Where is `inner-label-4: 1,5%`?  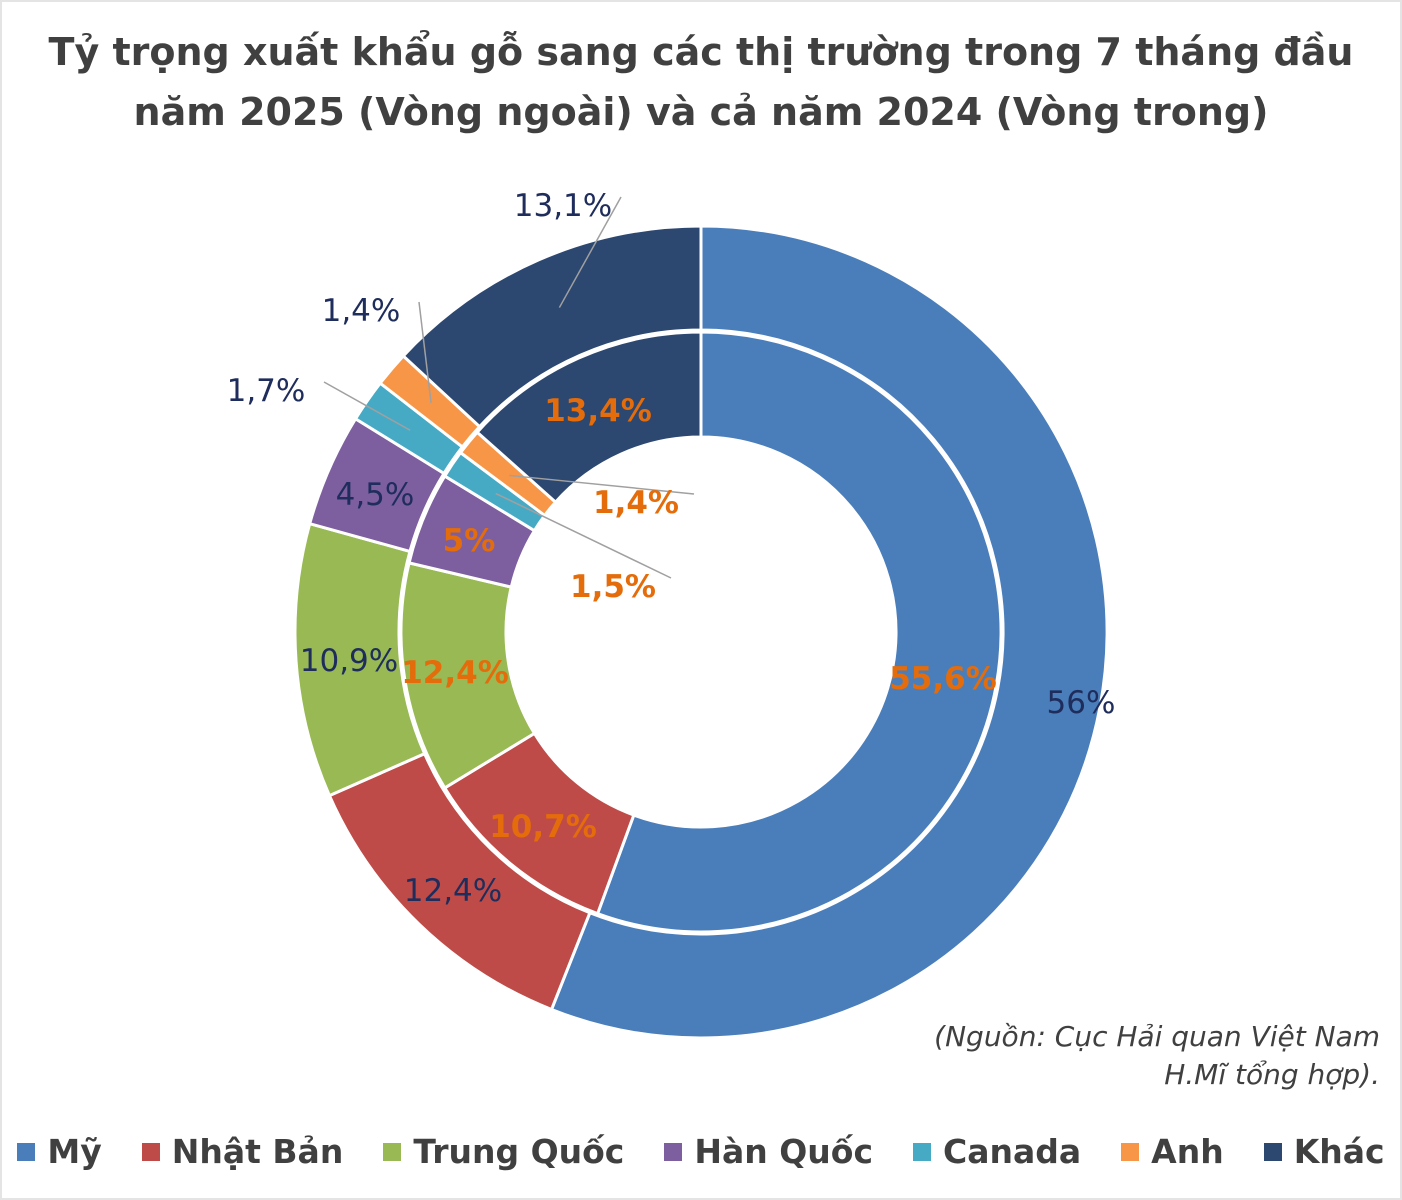 inner-label-4: 1,5% is located at coordinates (613, 587).